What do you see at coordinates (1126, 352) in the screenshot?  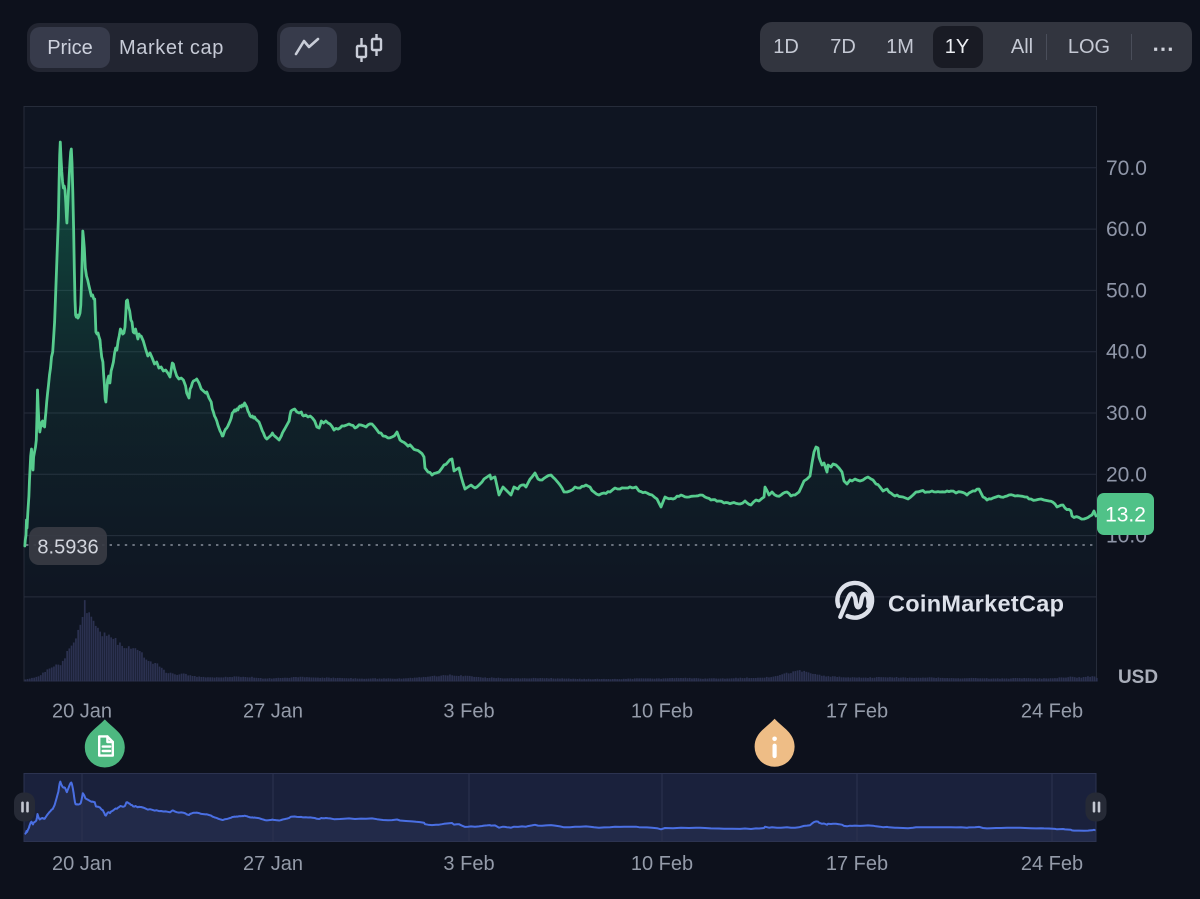 I see `svg-text: 40.0` at bounding box center [1126, 352].